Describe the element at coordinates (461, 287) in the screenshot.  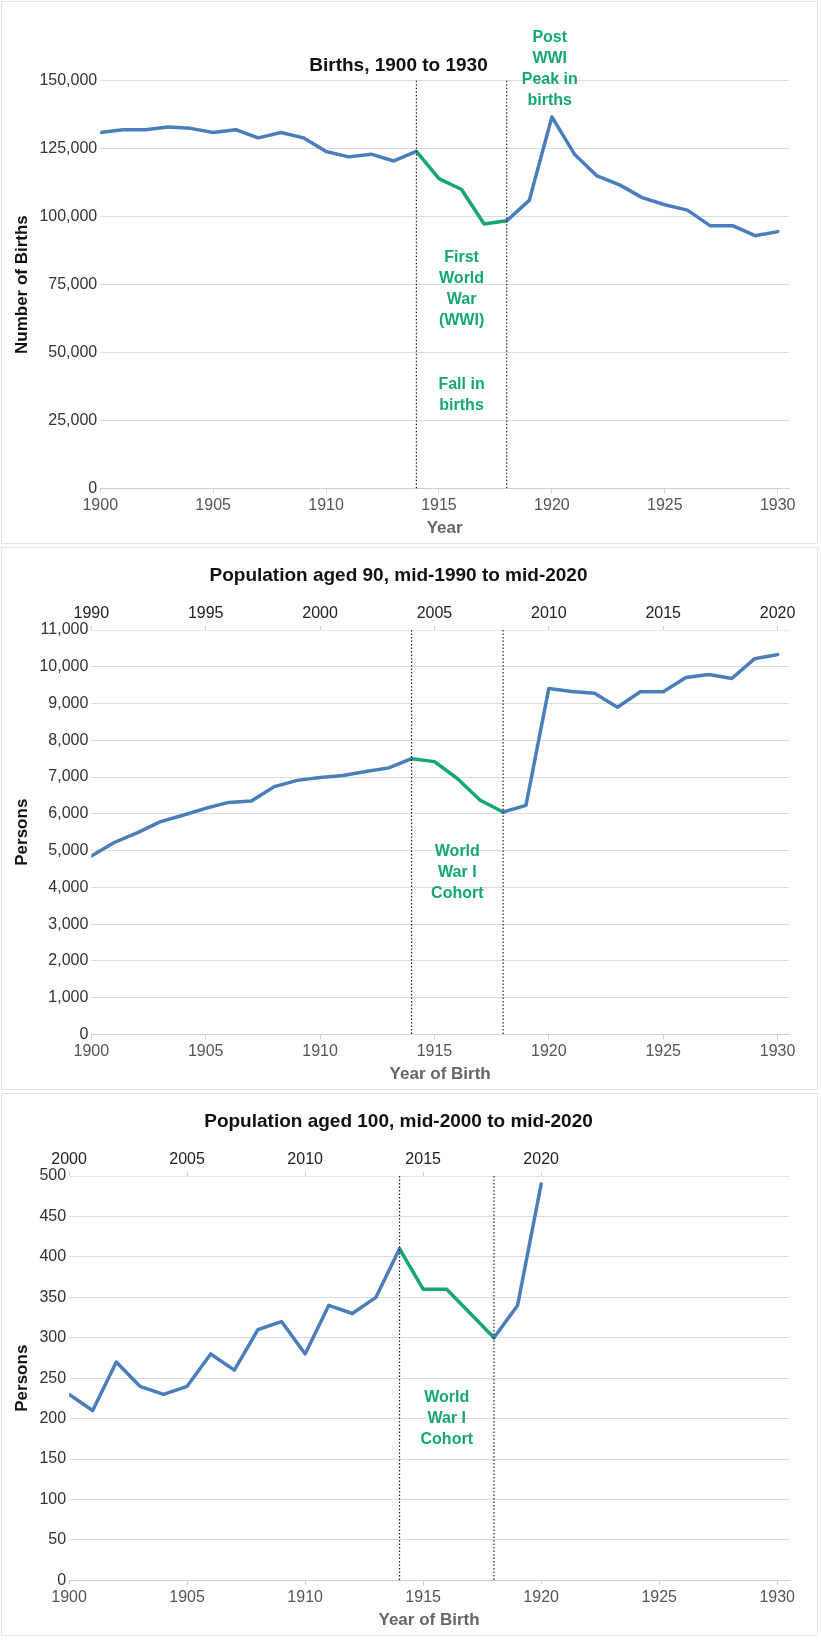
I see `annotation: First World War (WWI)` at that location.